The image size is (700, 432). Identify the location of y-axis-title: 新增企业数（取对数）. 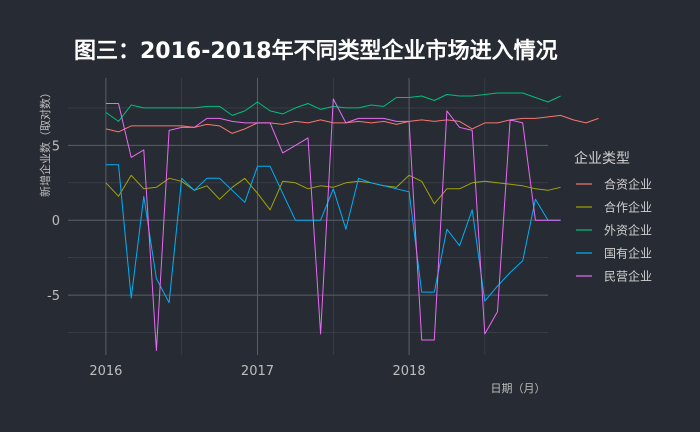
(45, 142).